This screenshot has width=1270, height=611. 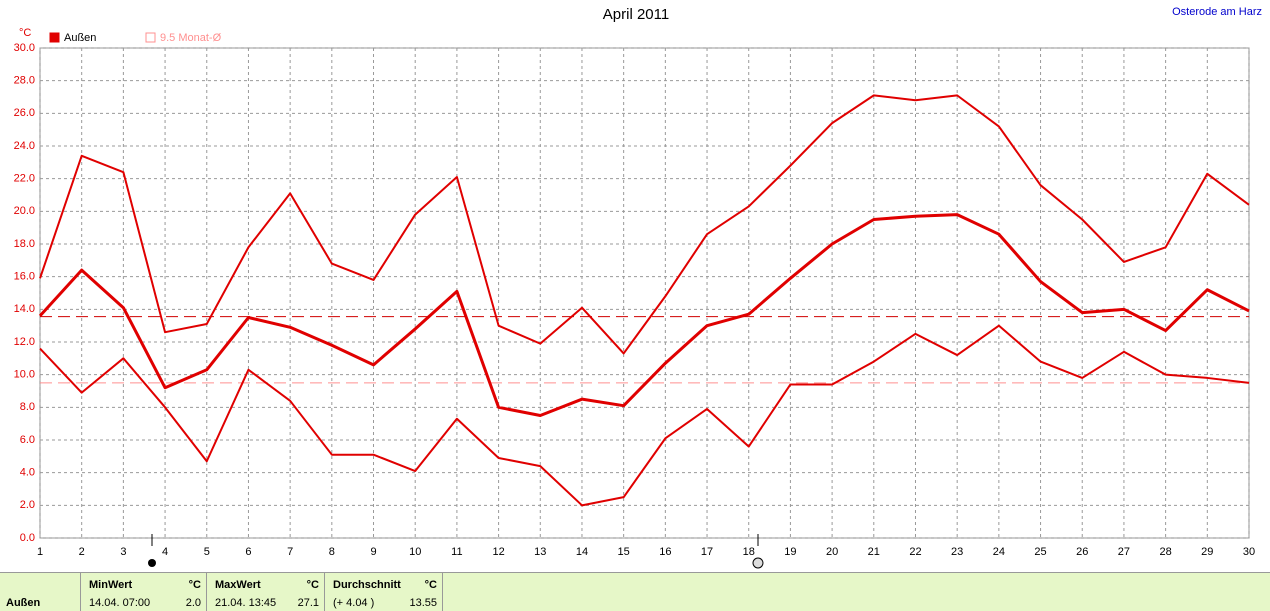 What do you see at coordinates (24, 146) in the screenshot?
I see `y-tick-label: 24.0` at bounding box center [24, 146].